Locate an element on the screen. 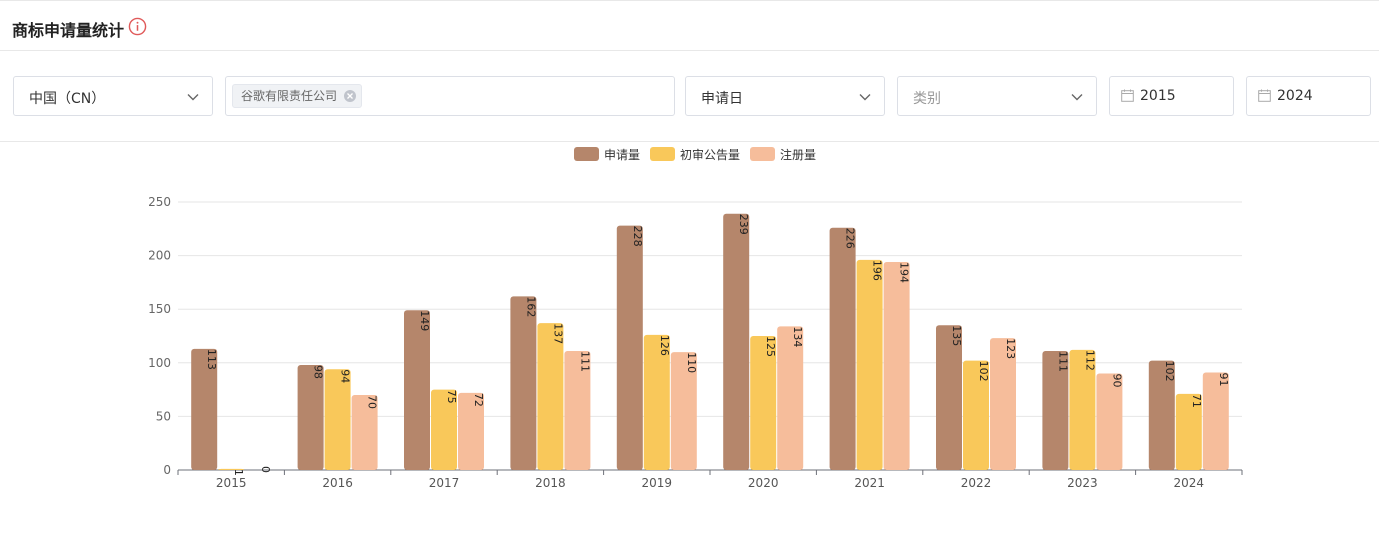 The image size is (1379, 558). start-year-value: 2015 is located at coordinates (1158, 96).